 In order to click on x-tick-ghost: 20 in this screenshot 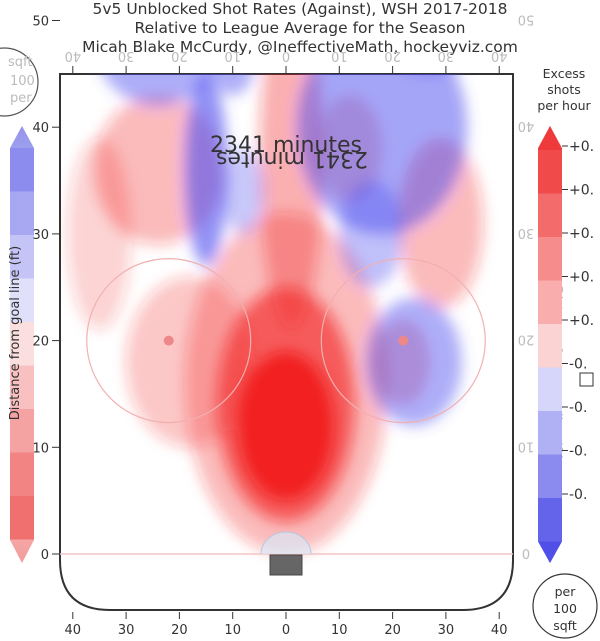, I will do `click(179, 55)`.